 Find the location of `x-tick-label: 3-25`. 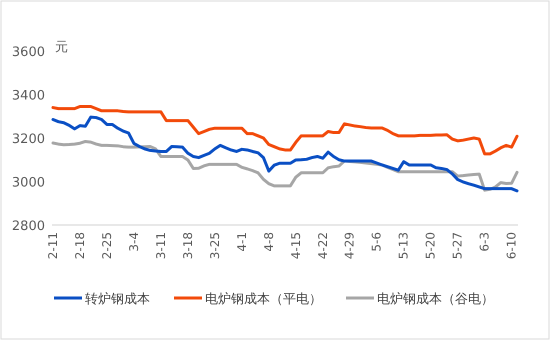

x-tick-label: 3-25 is located at coordinates (215, 246).